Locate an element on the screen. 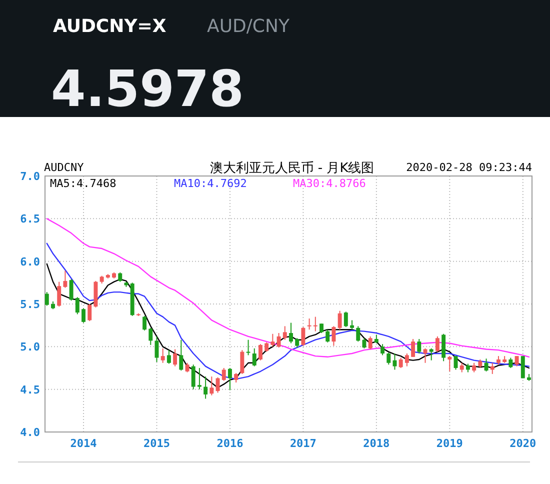 The image size is (550, 484). y-tick-label: 4.0 is located at coordinates (30, 432).